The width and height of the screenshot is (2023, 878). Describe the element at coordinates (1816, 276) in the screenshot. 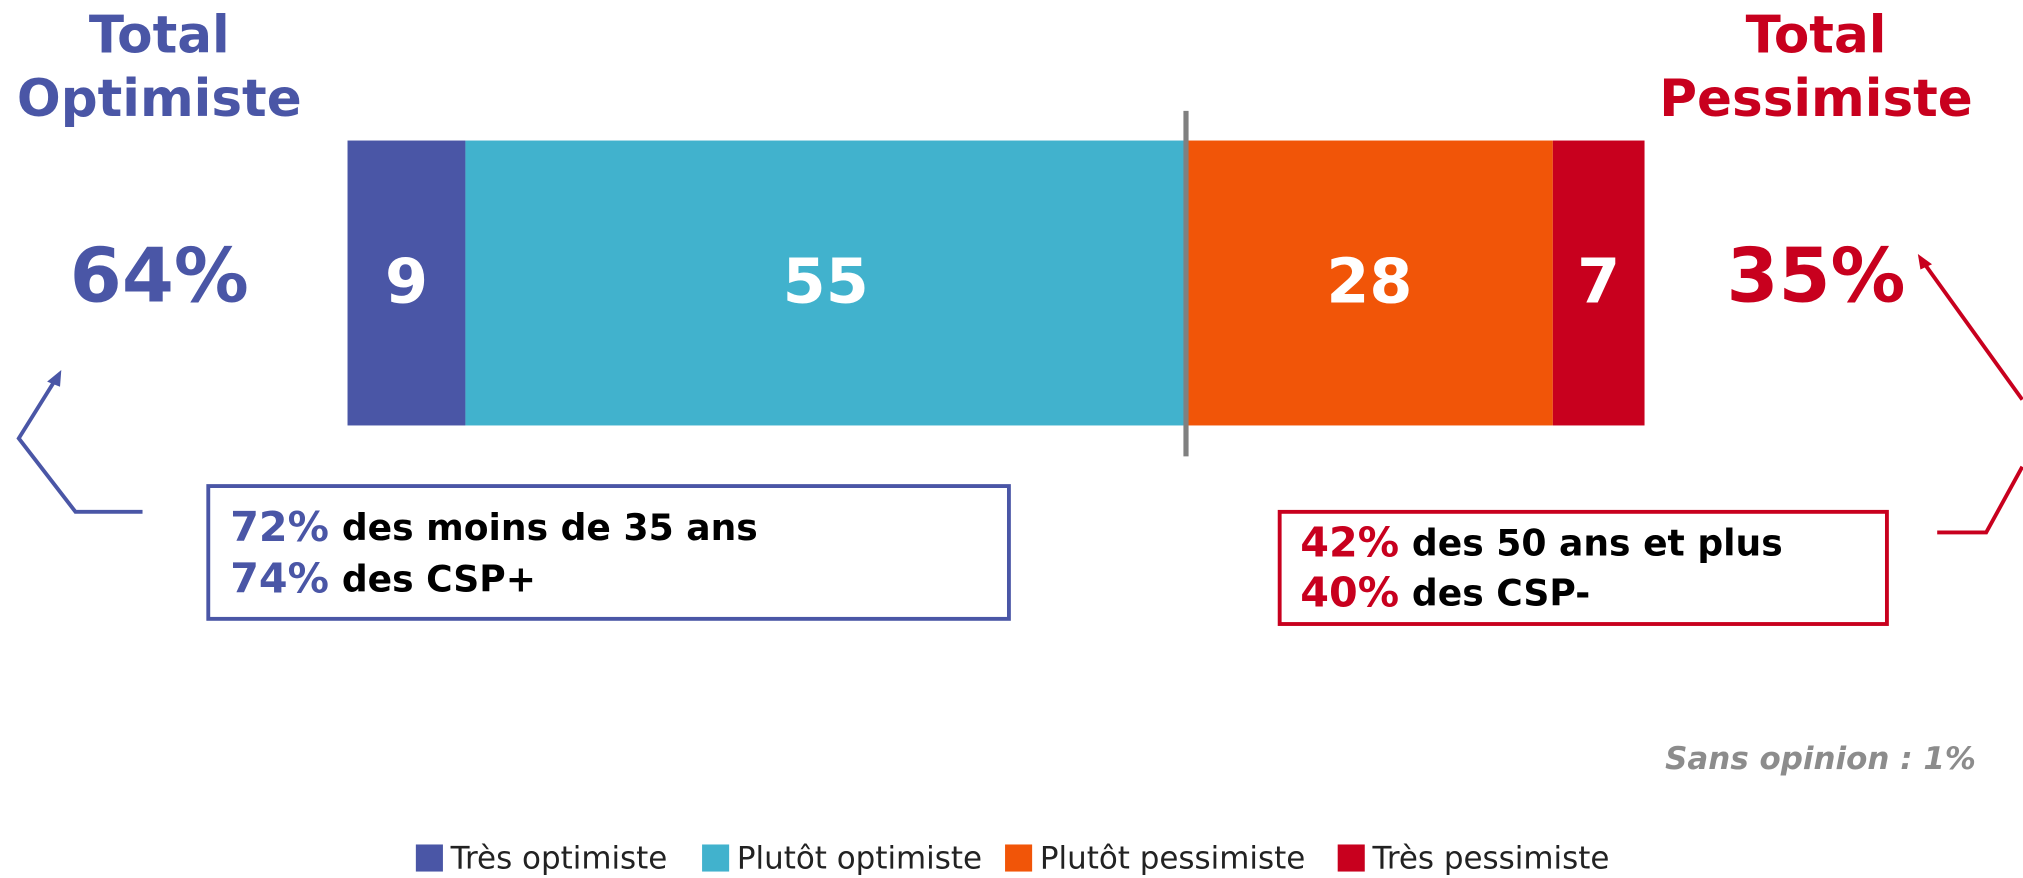

I see `total-value: 35%` at that location.